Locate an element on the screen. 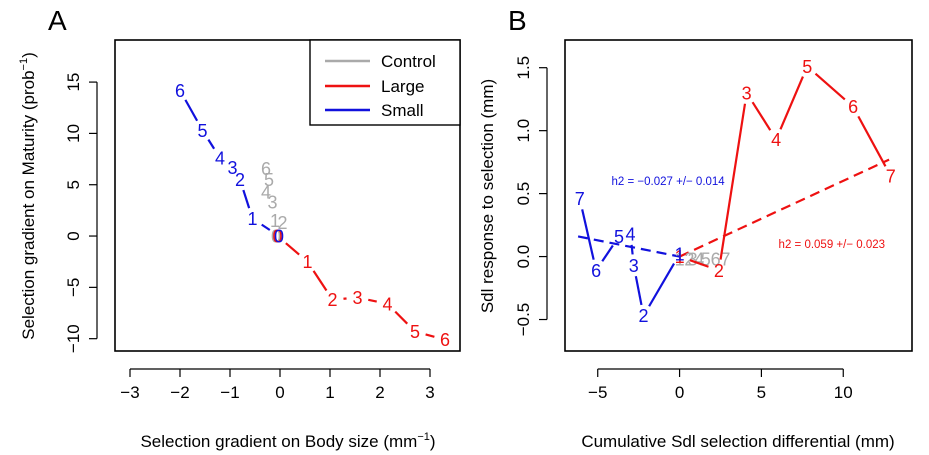  point-label-control: 7 is located at coordinates (725, 260).